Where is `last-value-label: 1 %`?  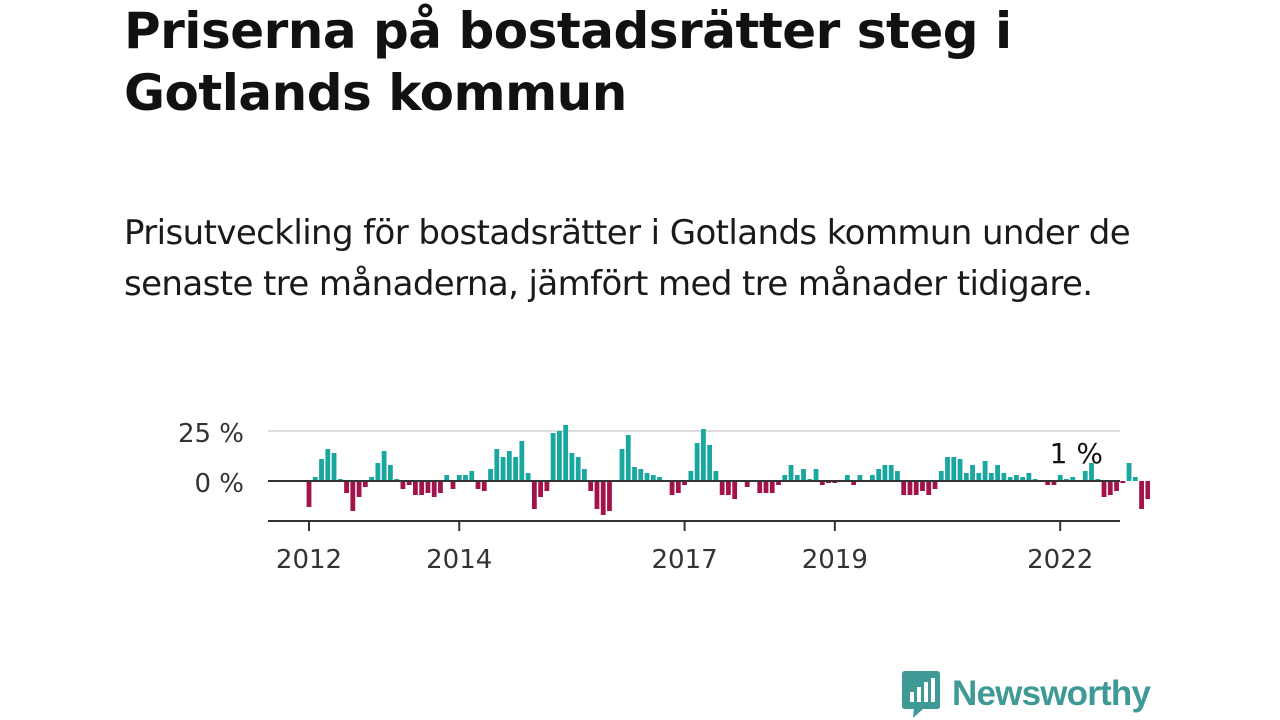 last-value-label: 1 % is located at coordinates (1076, 453).